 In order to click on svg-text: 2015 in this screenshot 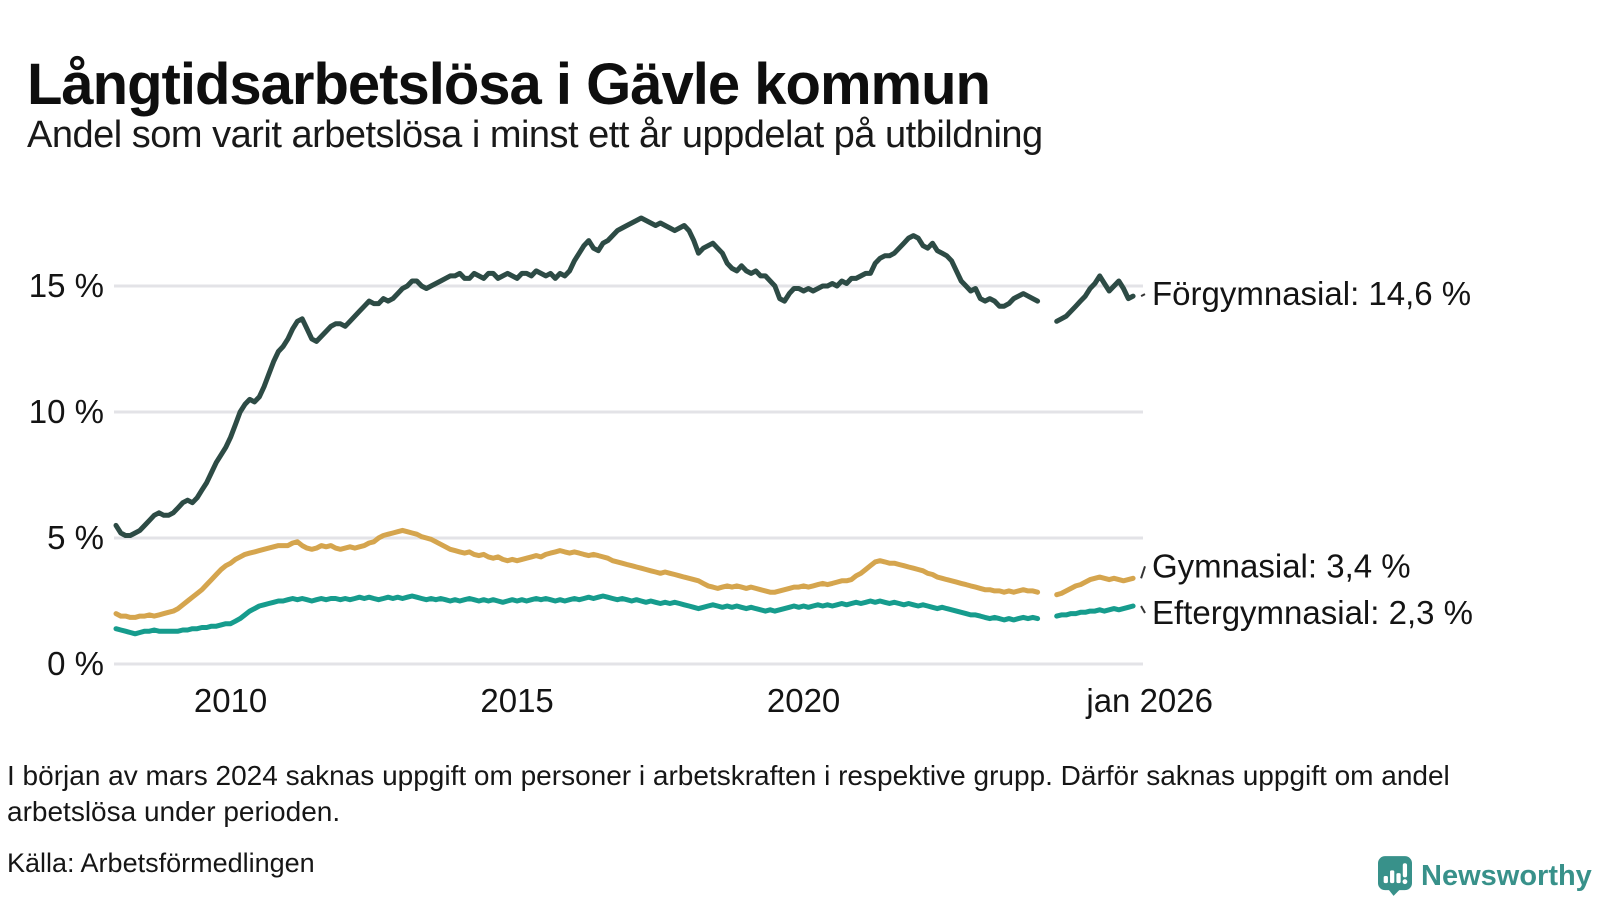, I will do `click(516, 700)`.